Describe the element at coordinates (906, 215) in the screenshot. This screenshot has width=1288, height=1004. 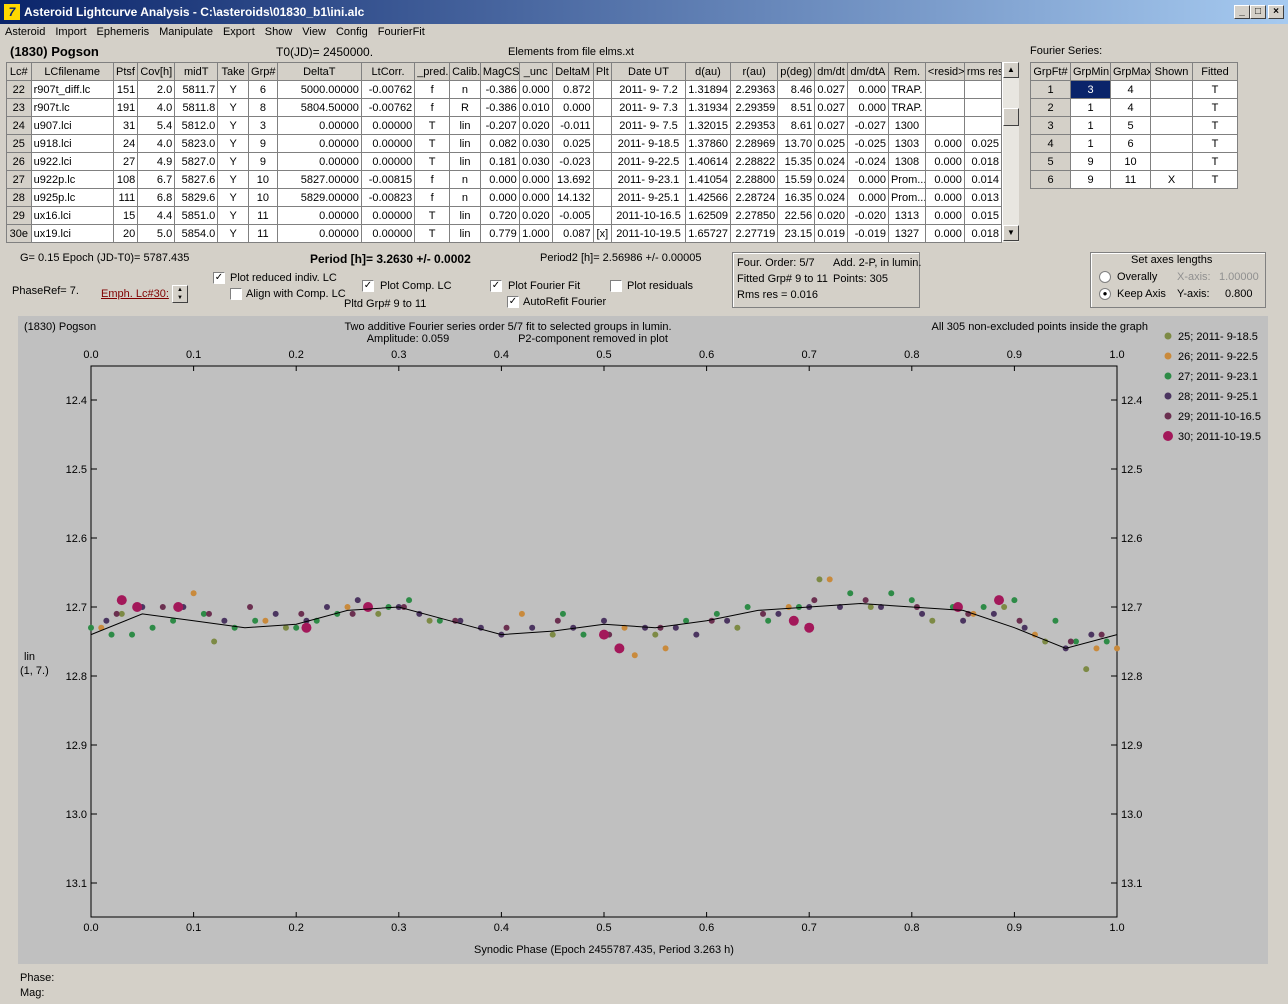
I see `lc-cell: 1313` at that location.